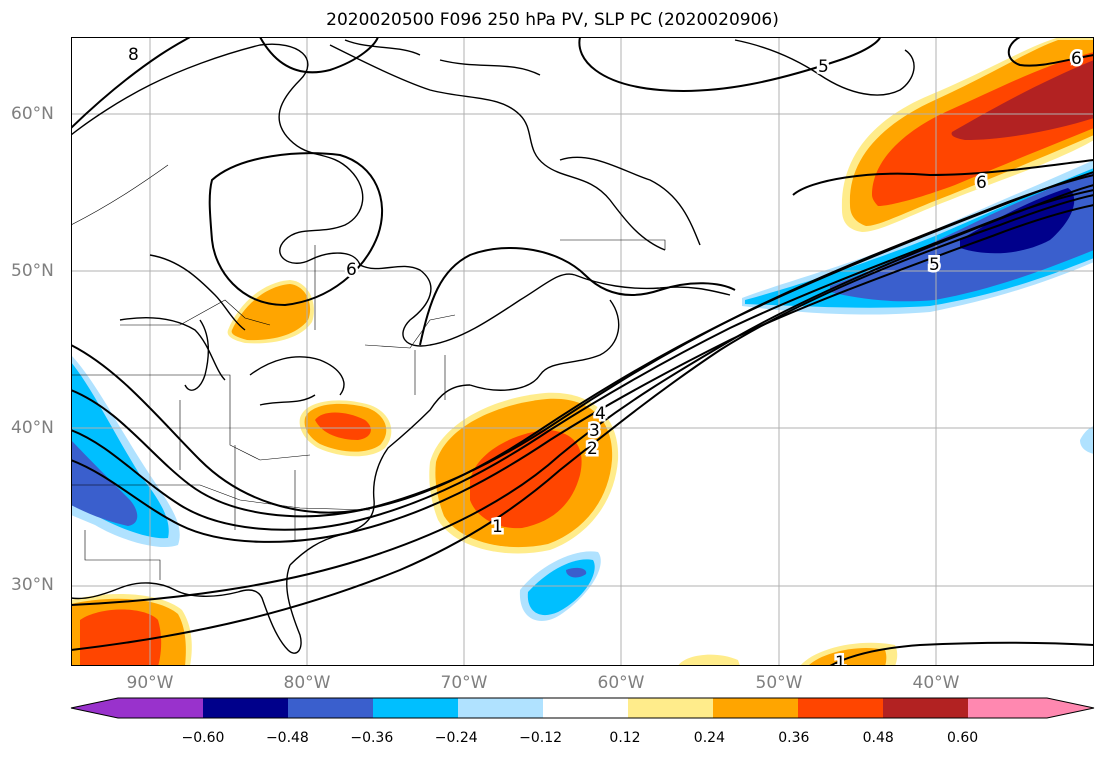 The width and height of the screenshot is (1105, 759). Describe the element at coordinates (934, 265) in the screenshot. I see `contour-label-5: 5` at that location.